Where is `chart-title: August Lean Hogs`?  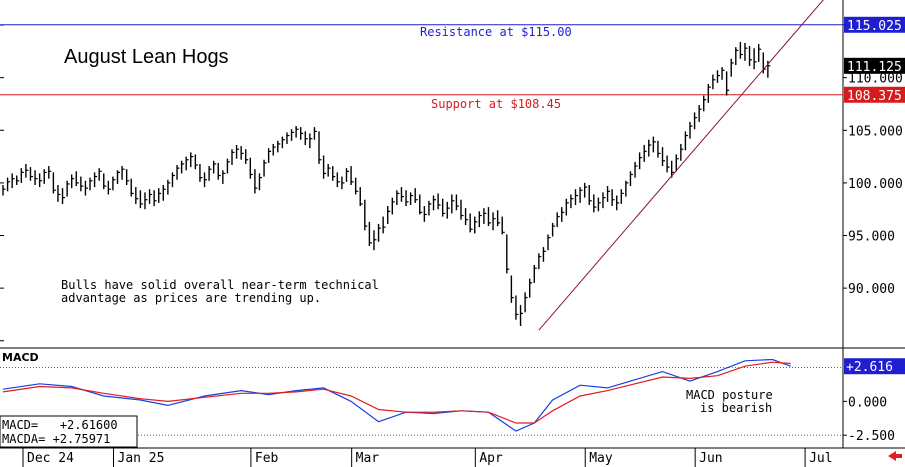
chart-title: August Lean Hogs is located at coordinates (146, 57).